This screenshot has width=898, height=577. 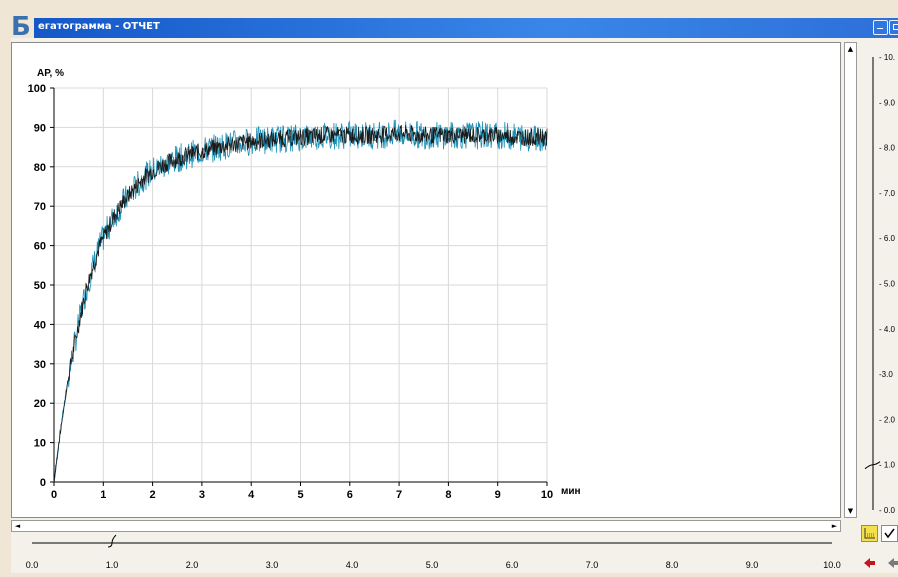 I want to click on time-scale-slider: 0.0 1.0 2.0 3.0 4.0 5.0 6.0 7.0 8.0 9.0 10.0, so click(x=449, y=553).